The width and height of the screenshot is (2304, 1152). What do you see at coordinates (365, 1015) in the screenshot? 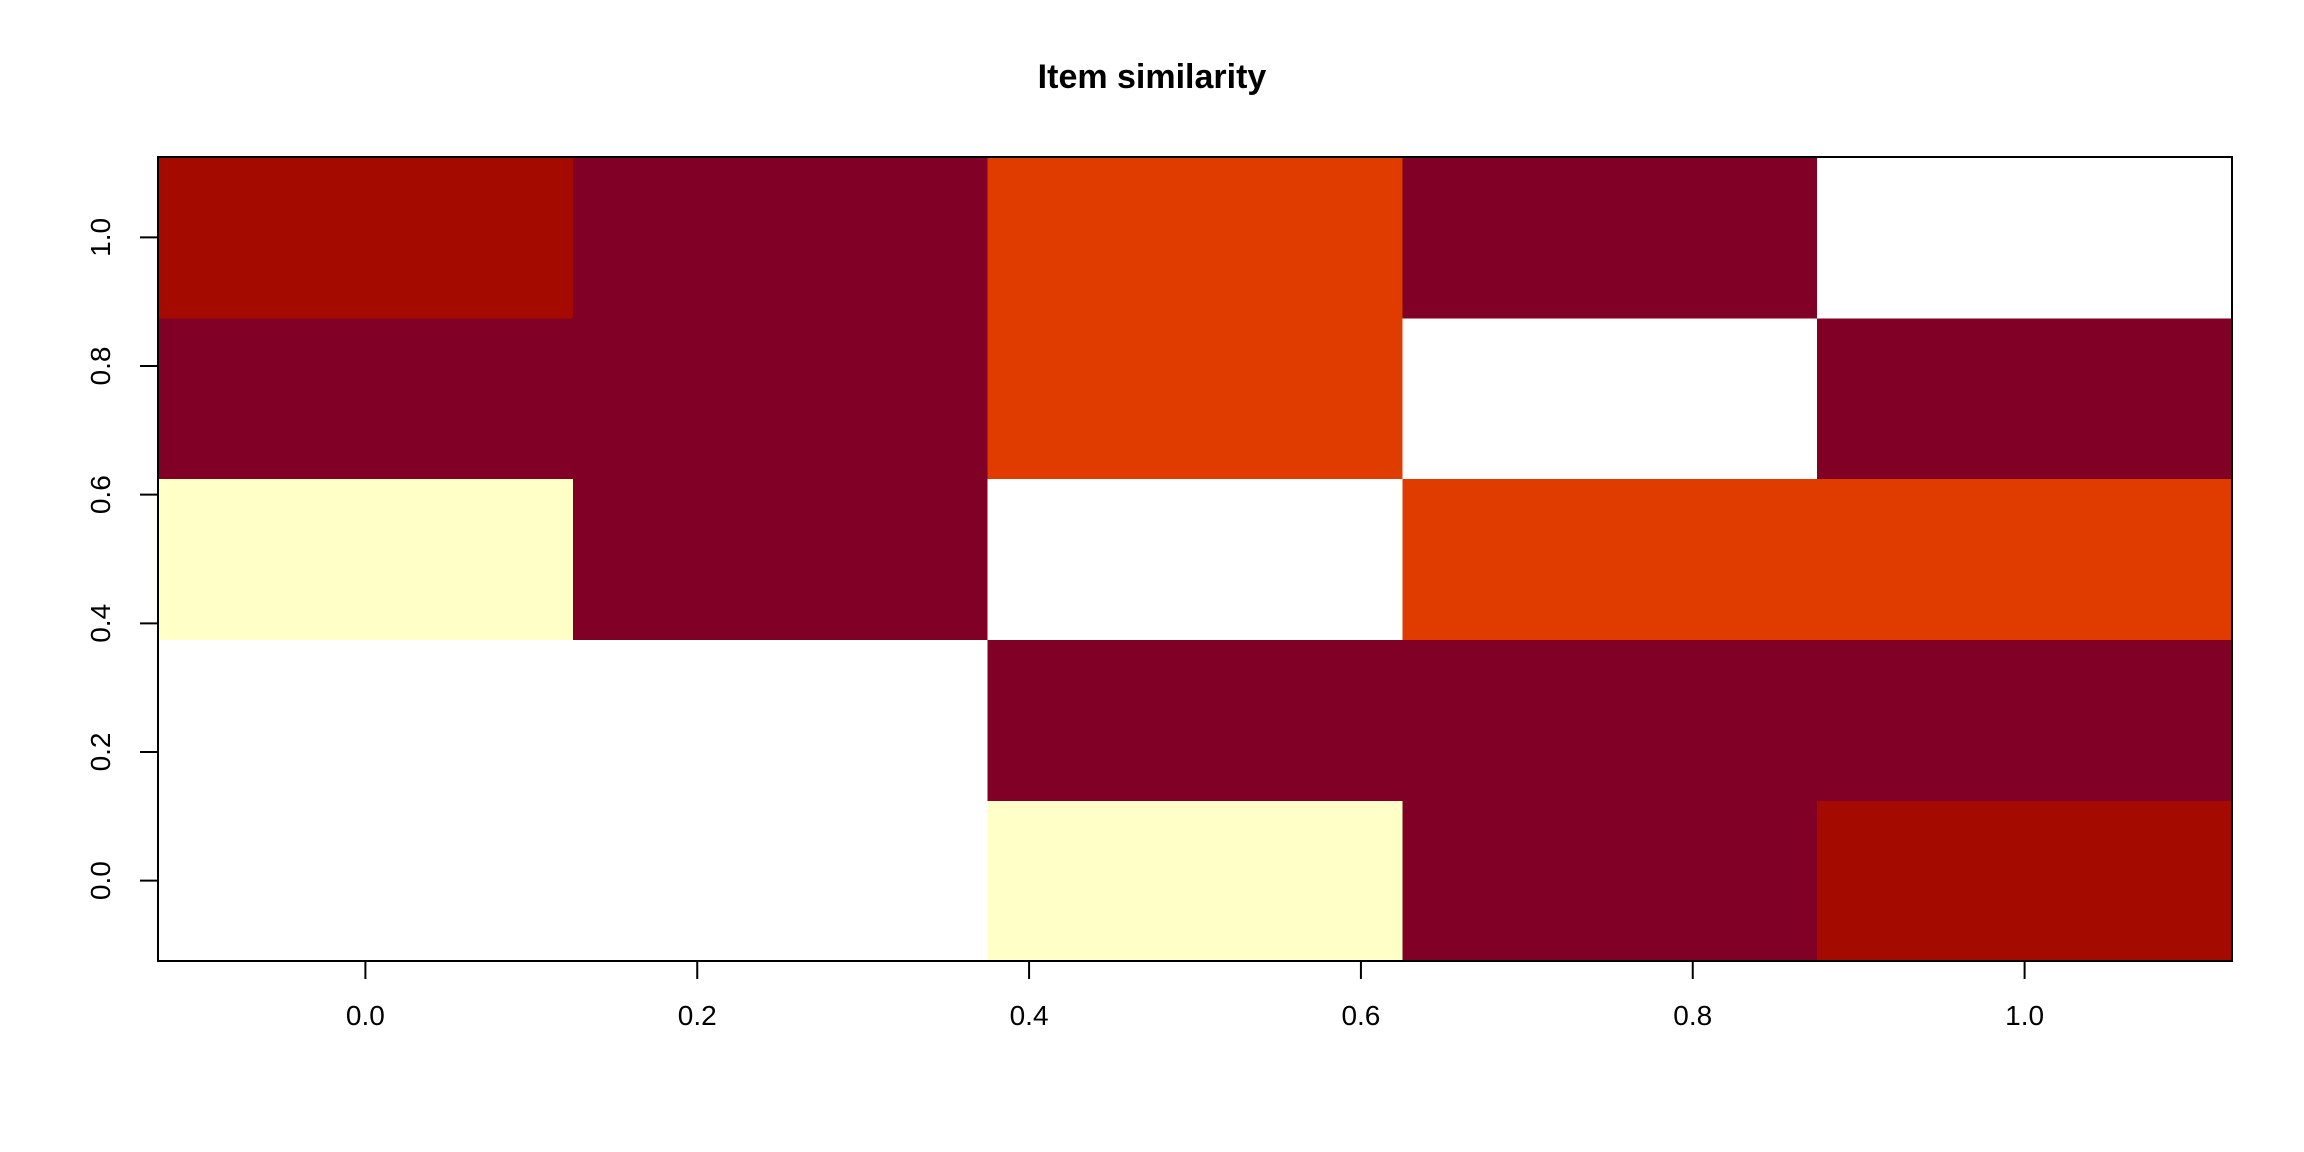
I see `x-tick-label: 0.0` at bounding box center [365, 1015].